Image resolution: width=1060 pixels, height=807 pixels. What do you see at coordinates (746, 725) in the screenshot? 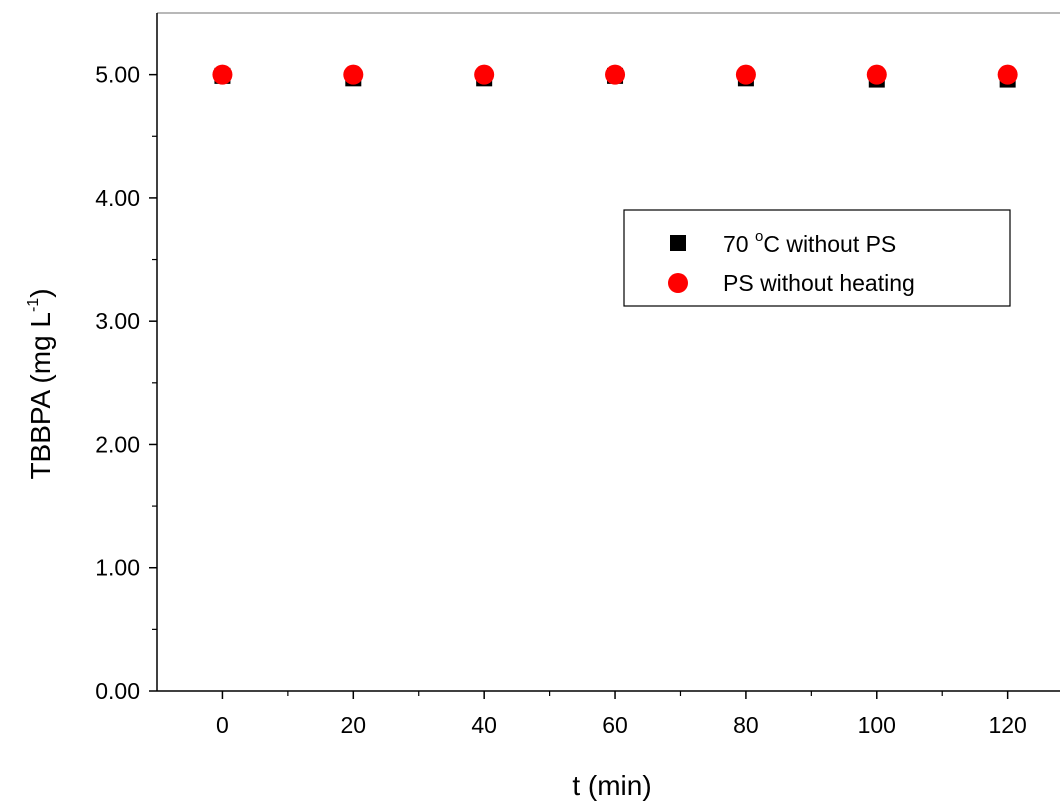
I see `x-tick-label: 80` at bounding box center [746, 725].